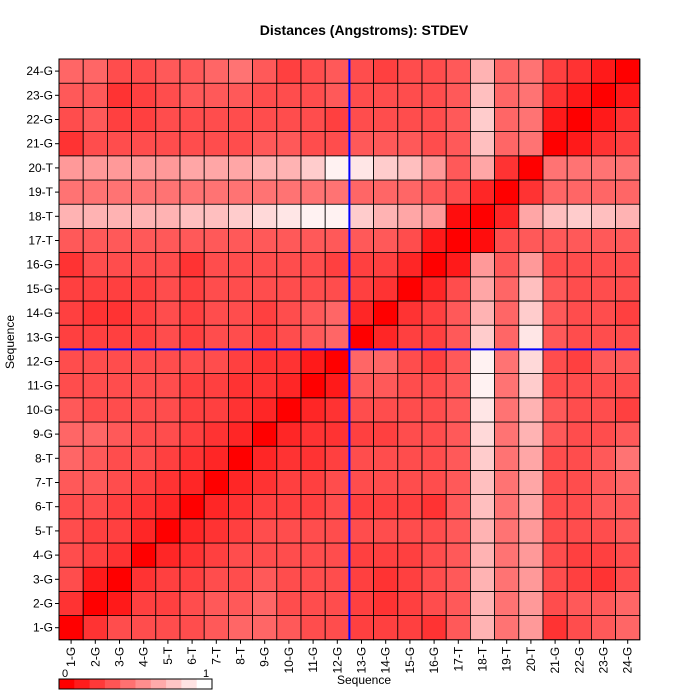 The image size is (700, 700). I want to click on legend-swatch, so click(174, 684).